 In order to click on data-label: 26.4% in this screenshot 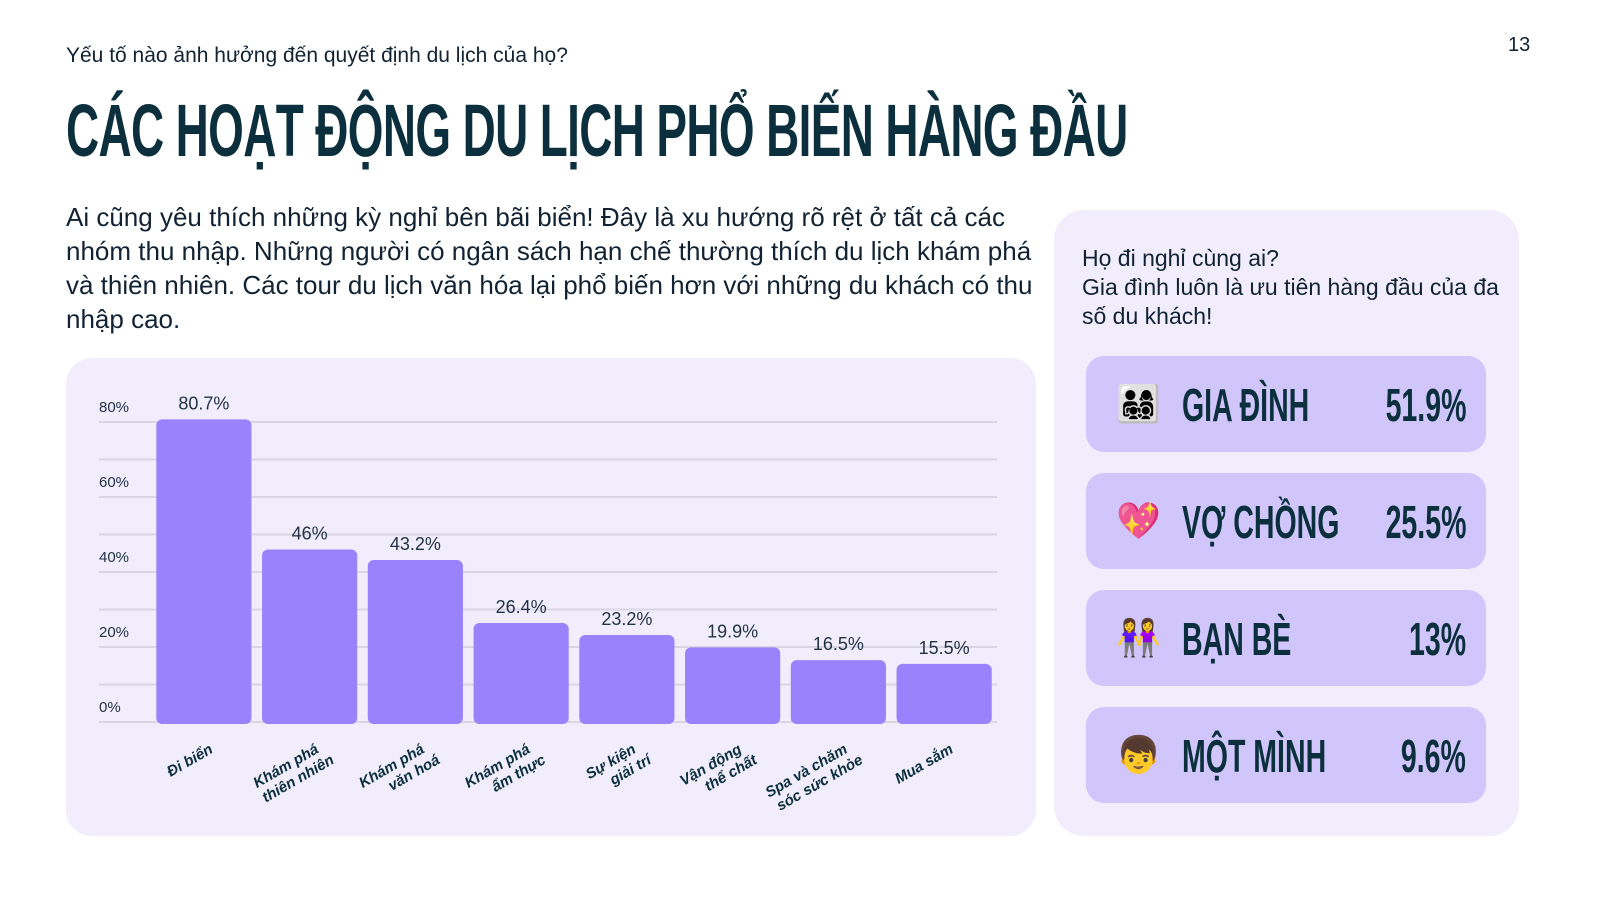, I will do `click(521, 607)`.